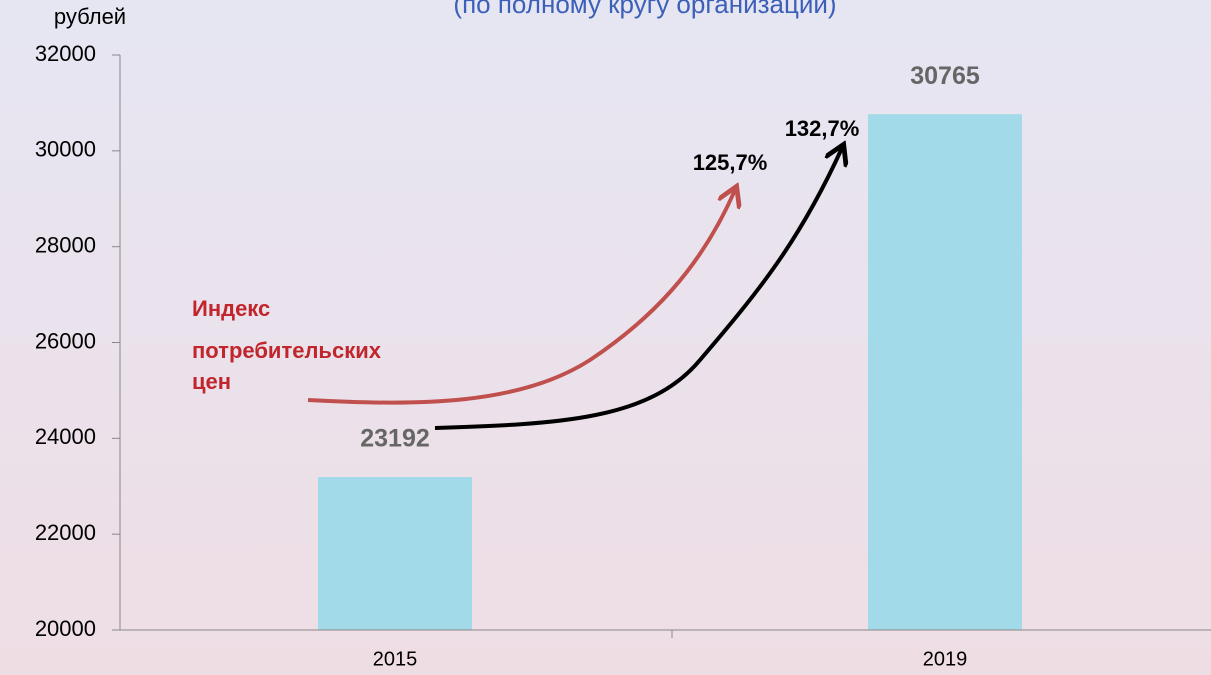  Describe the element at coordinates (395, 439) in the screenshot. I see `value-label: 23192` at that location.